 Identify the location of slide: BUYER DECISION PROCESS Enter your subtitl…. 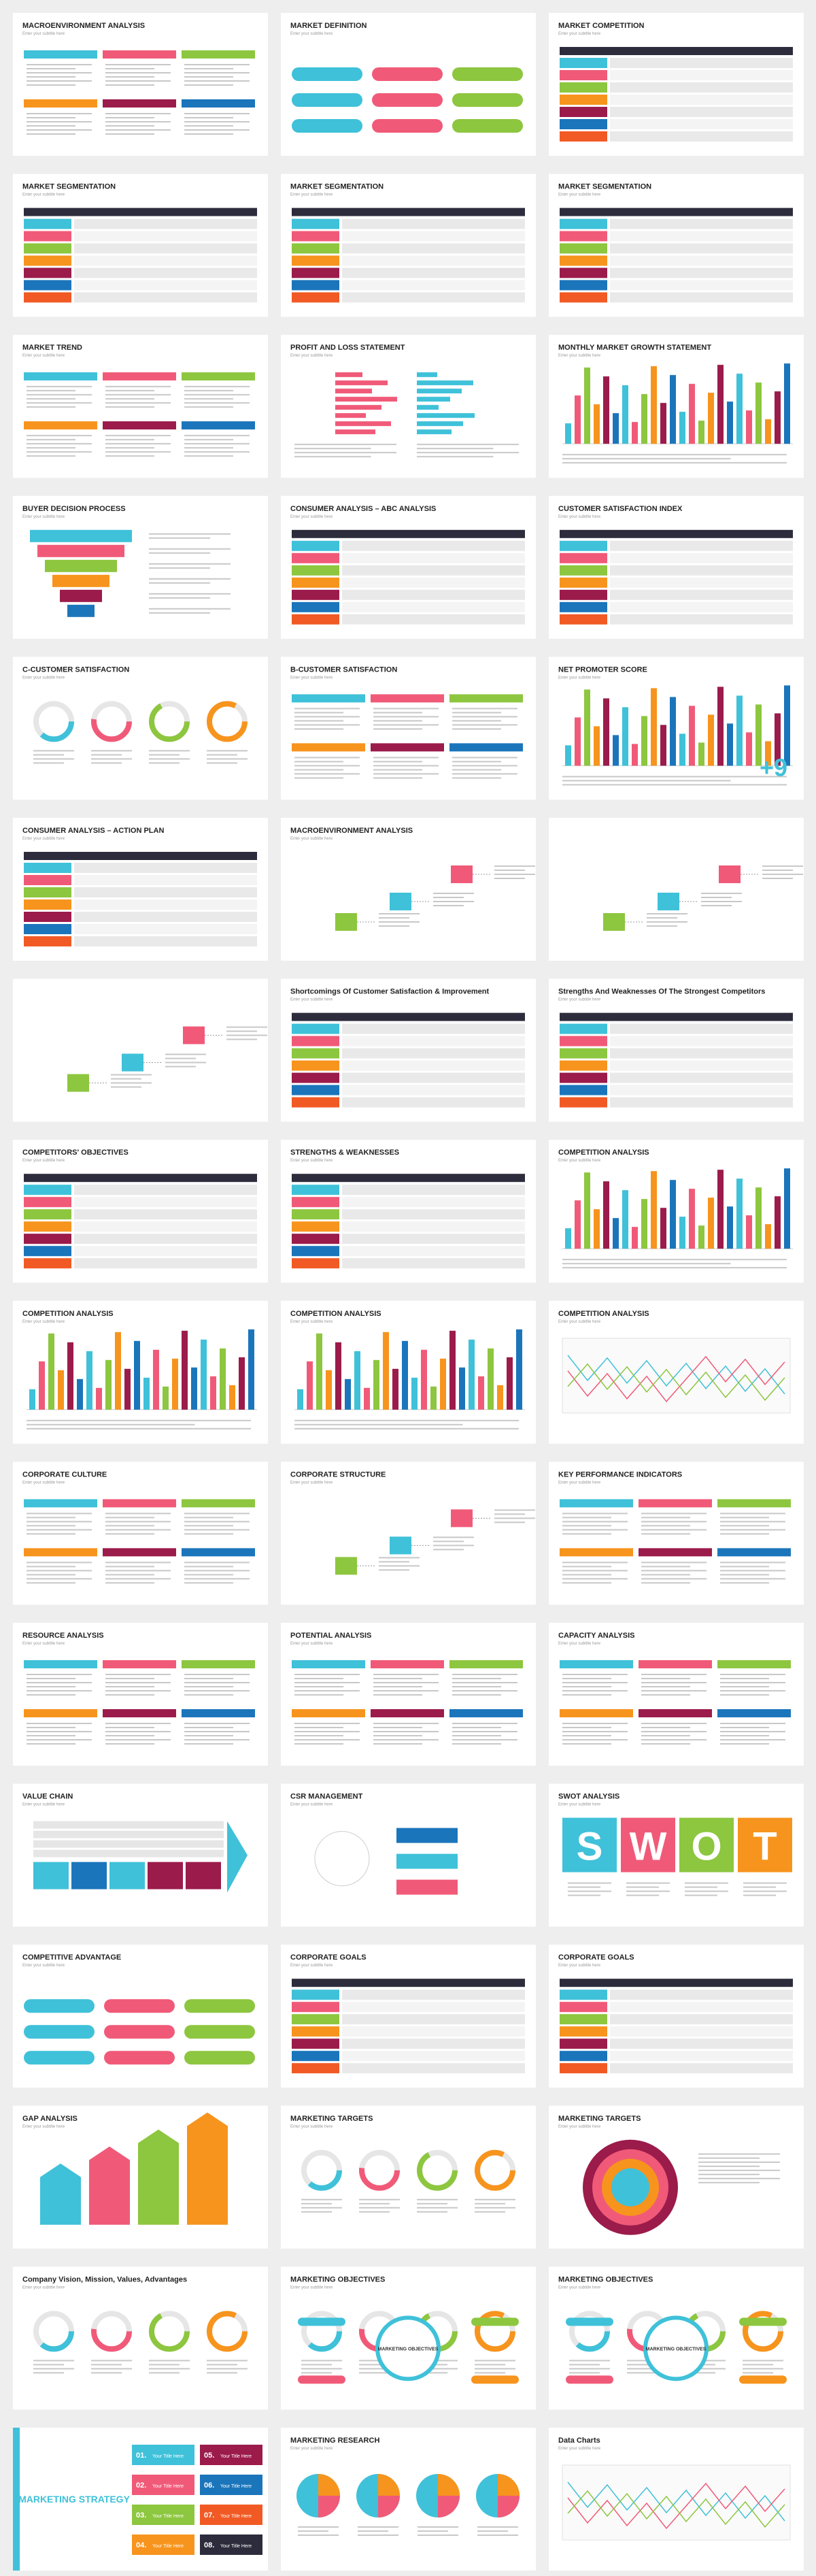
(141, 567).